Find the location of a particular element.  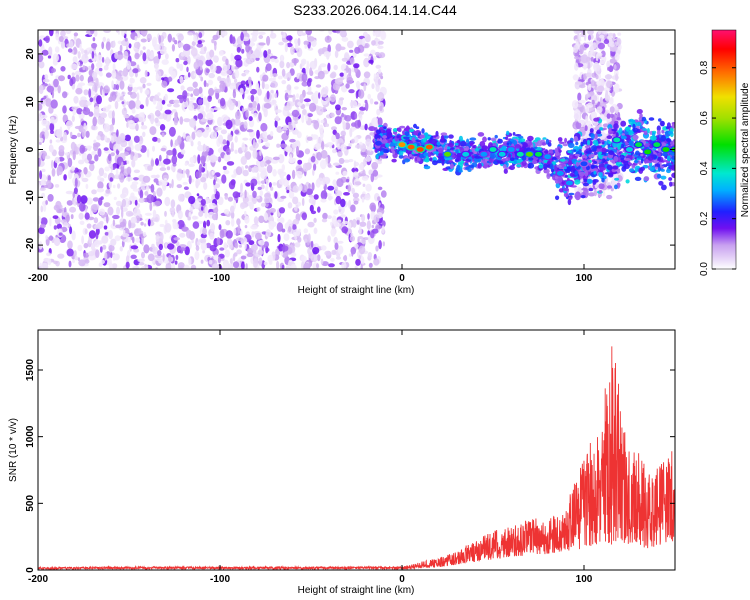

spectrogram-ytick-label: -20 is located at coordinates (30, 244).